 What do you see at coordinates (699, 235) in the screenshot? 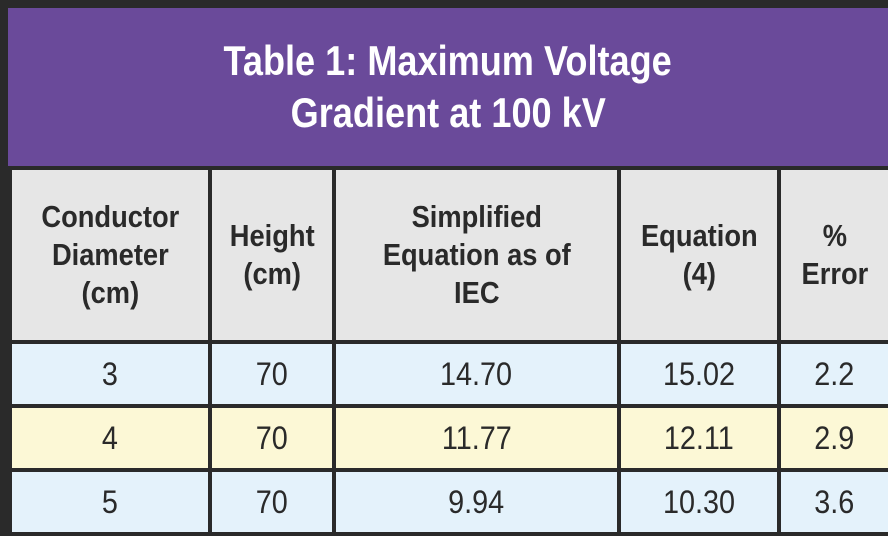
I see `header-text: Equation` at bounding box center [699, 235].